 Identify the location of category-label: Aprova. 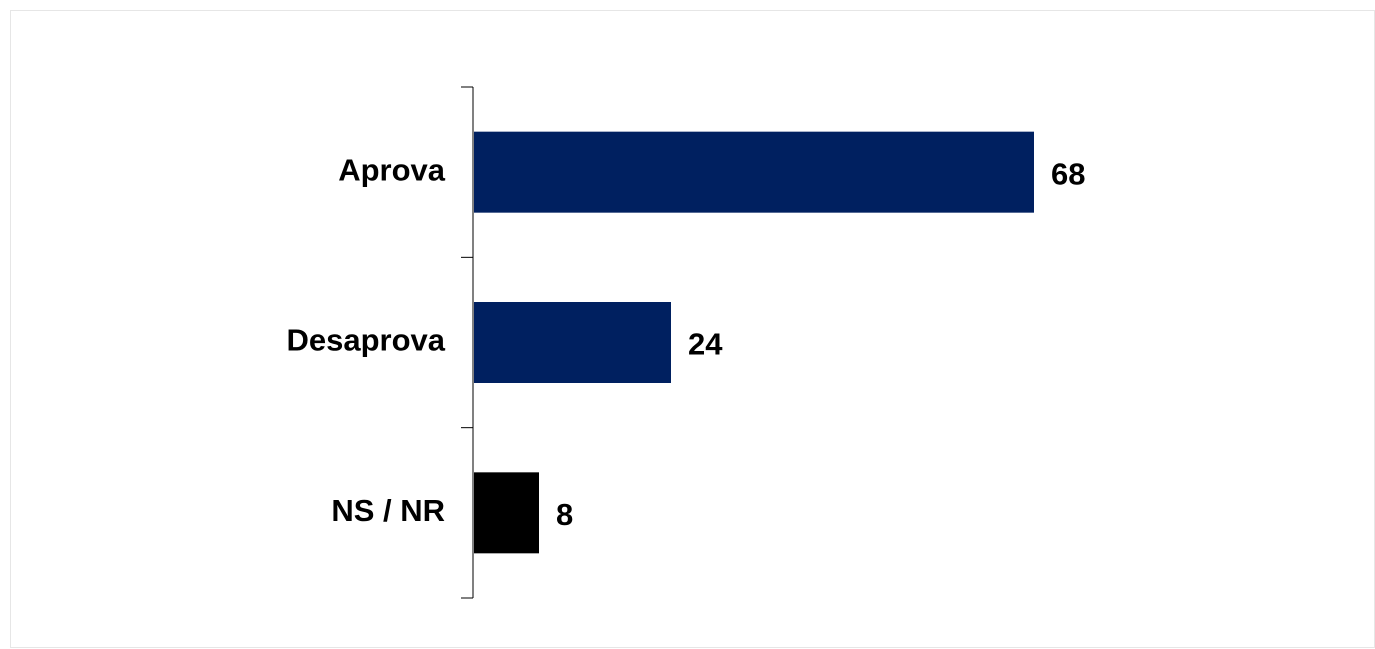
(392, 169).